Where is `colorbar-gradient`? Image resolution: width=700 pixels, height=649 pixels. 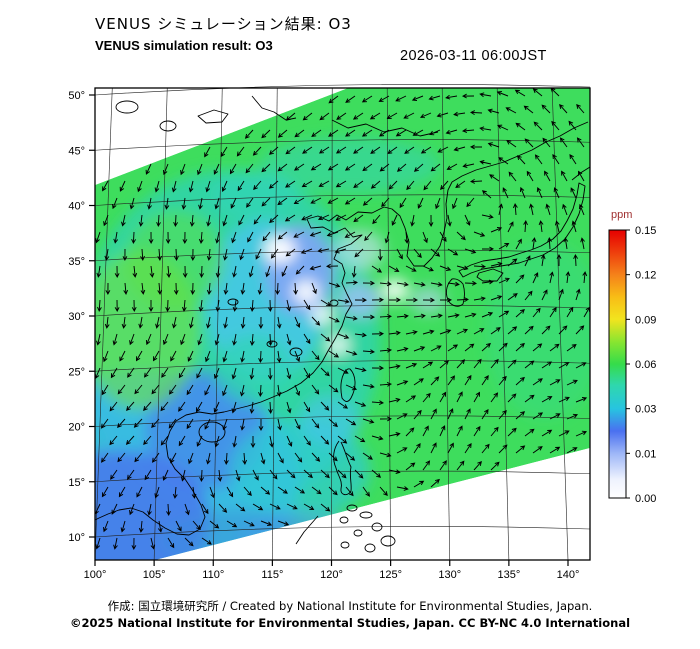
colorbar-gradient is located at coordinates (617, 364).